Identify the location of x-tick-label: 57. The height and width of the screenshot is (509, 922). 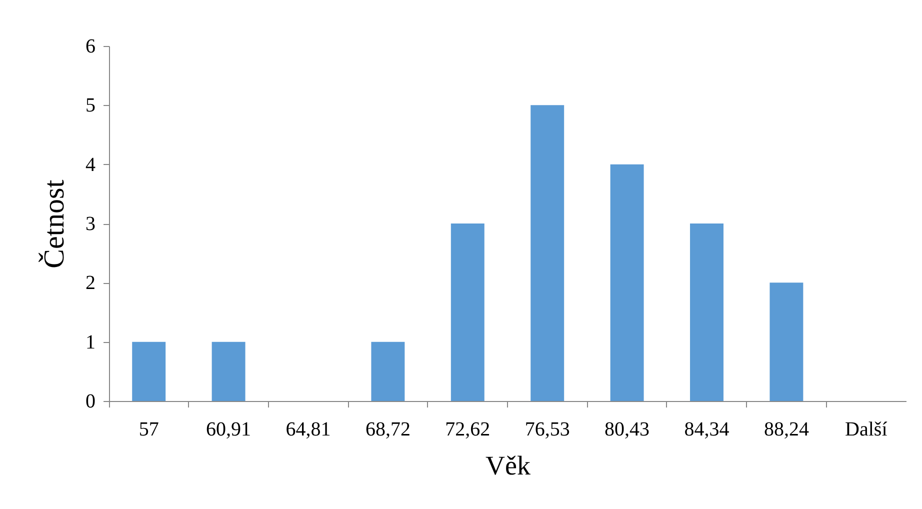
(148, 429).